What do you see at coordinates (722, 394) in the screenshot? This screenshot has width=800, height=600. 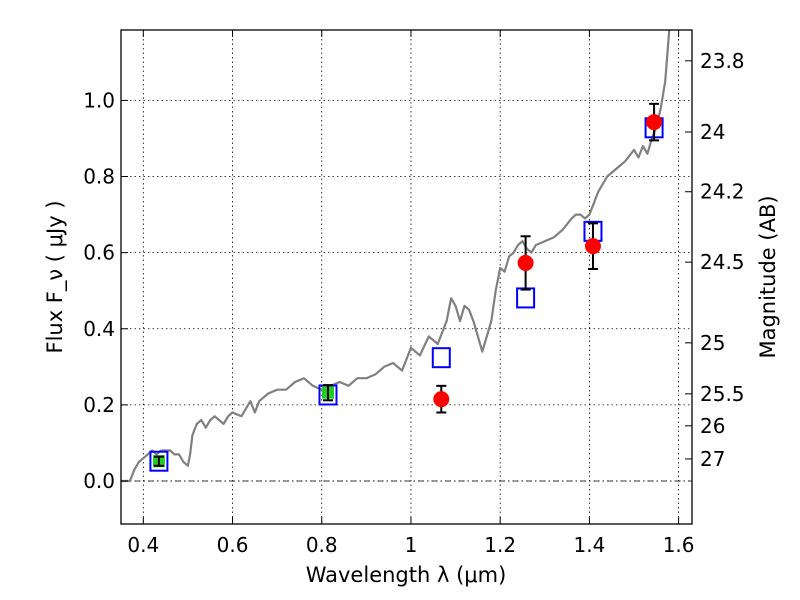 I see `right-tick-label: 25.5` at bounding box center [722, 394].